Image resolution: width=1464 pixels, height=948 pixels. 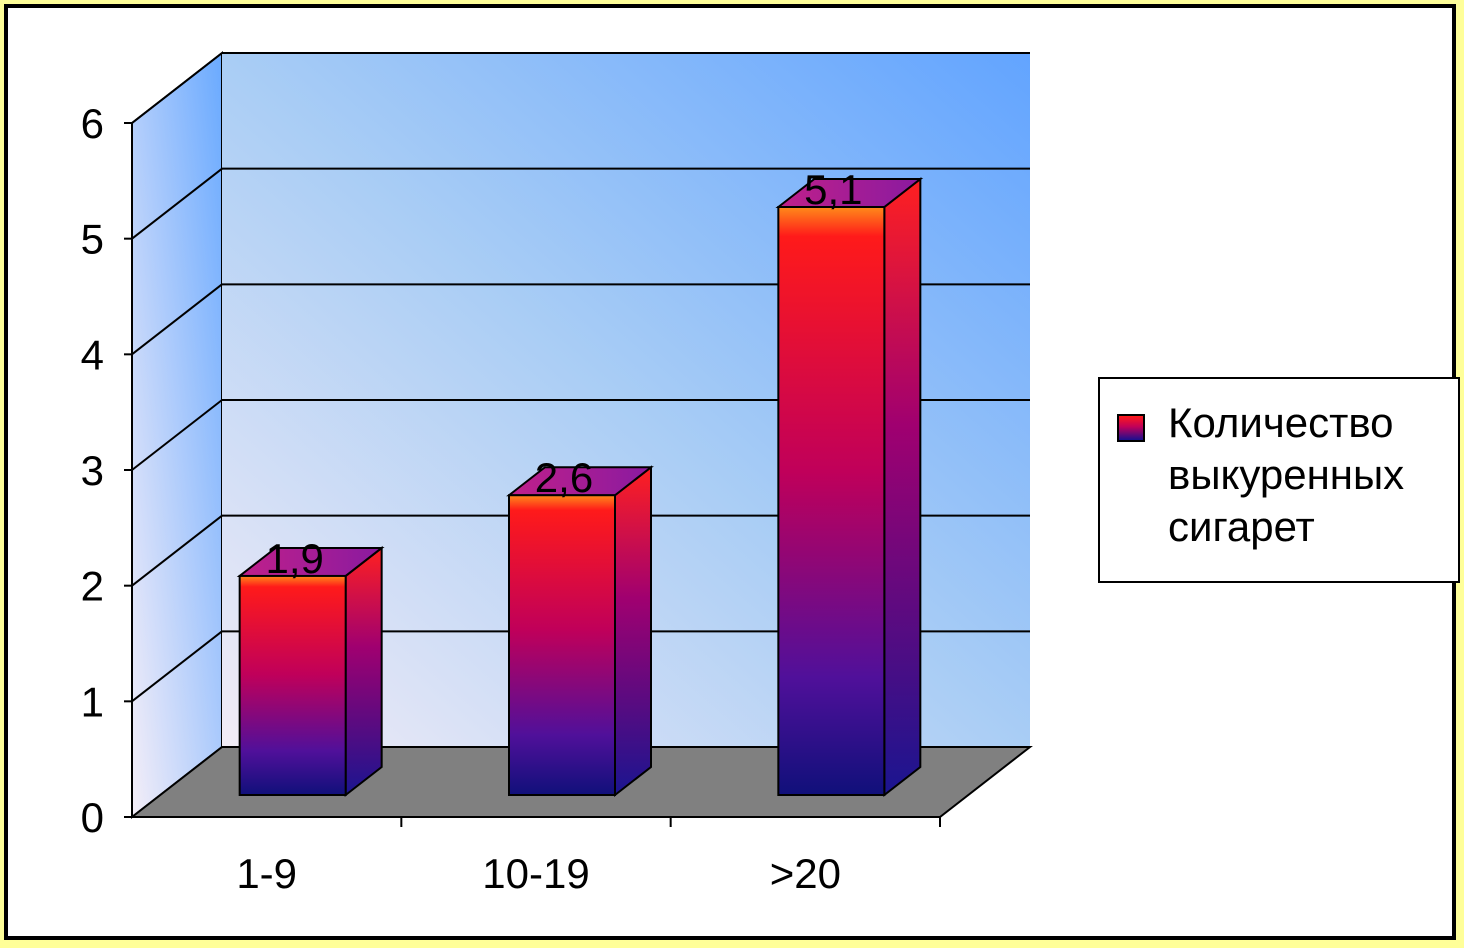 I want to click on data-label: 5,1, so click(x=833, y=189).